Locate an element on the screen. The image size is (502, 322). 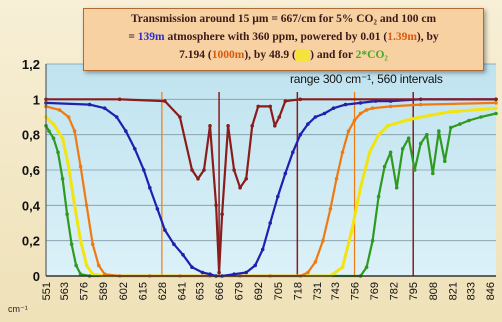
x-tick-label: 615 is located at coordinates (143, 291).